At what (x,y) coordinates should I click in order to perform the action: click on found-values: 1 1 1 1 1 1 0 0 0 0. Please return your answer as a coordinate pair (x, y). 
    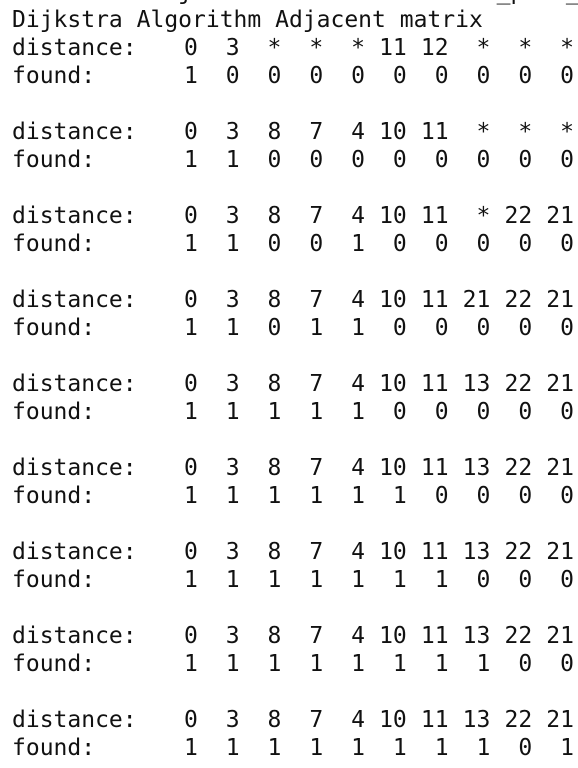
    Looking at the image, I should click on (365, 496).